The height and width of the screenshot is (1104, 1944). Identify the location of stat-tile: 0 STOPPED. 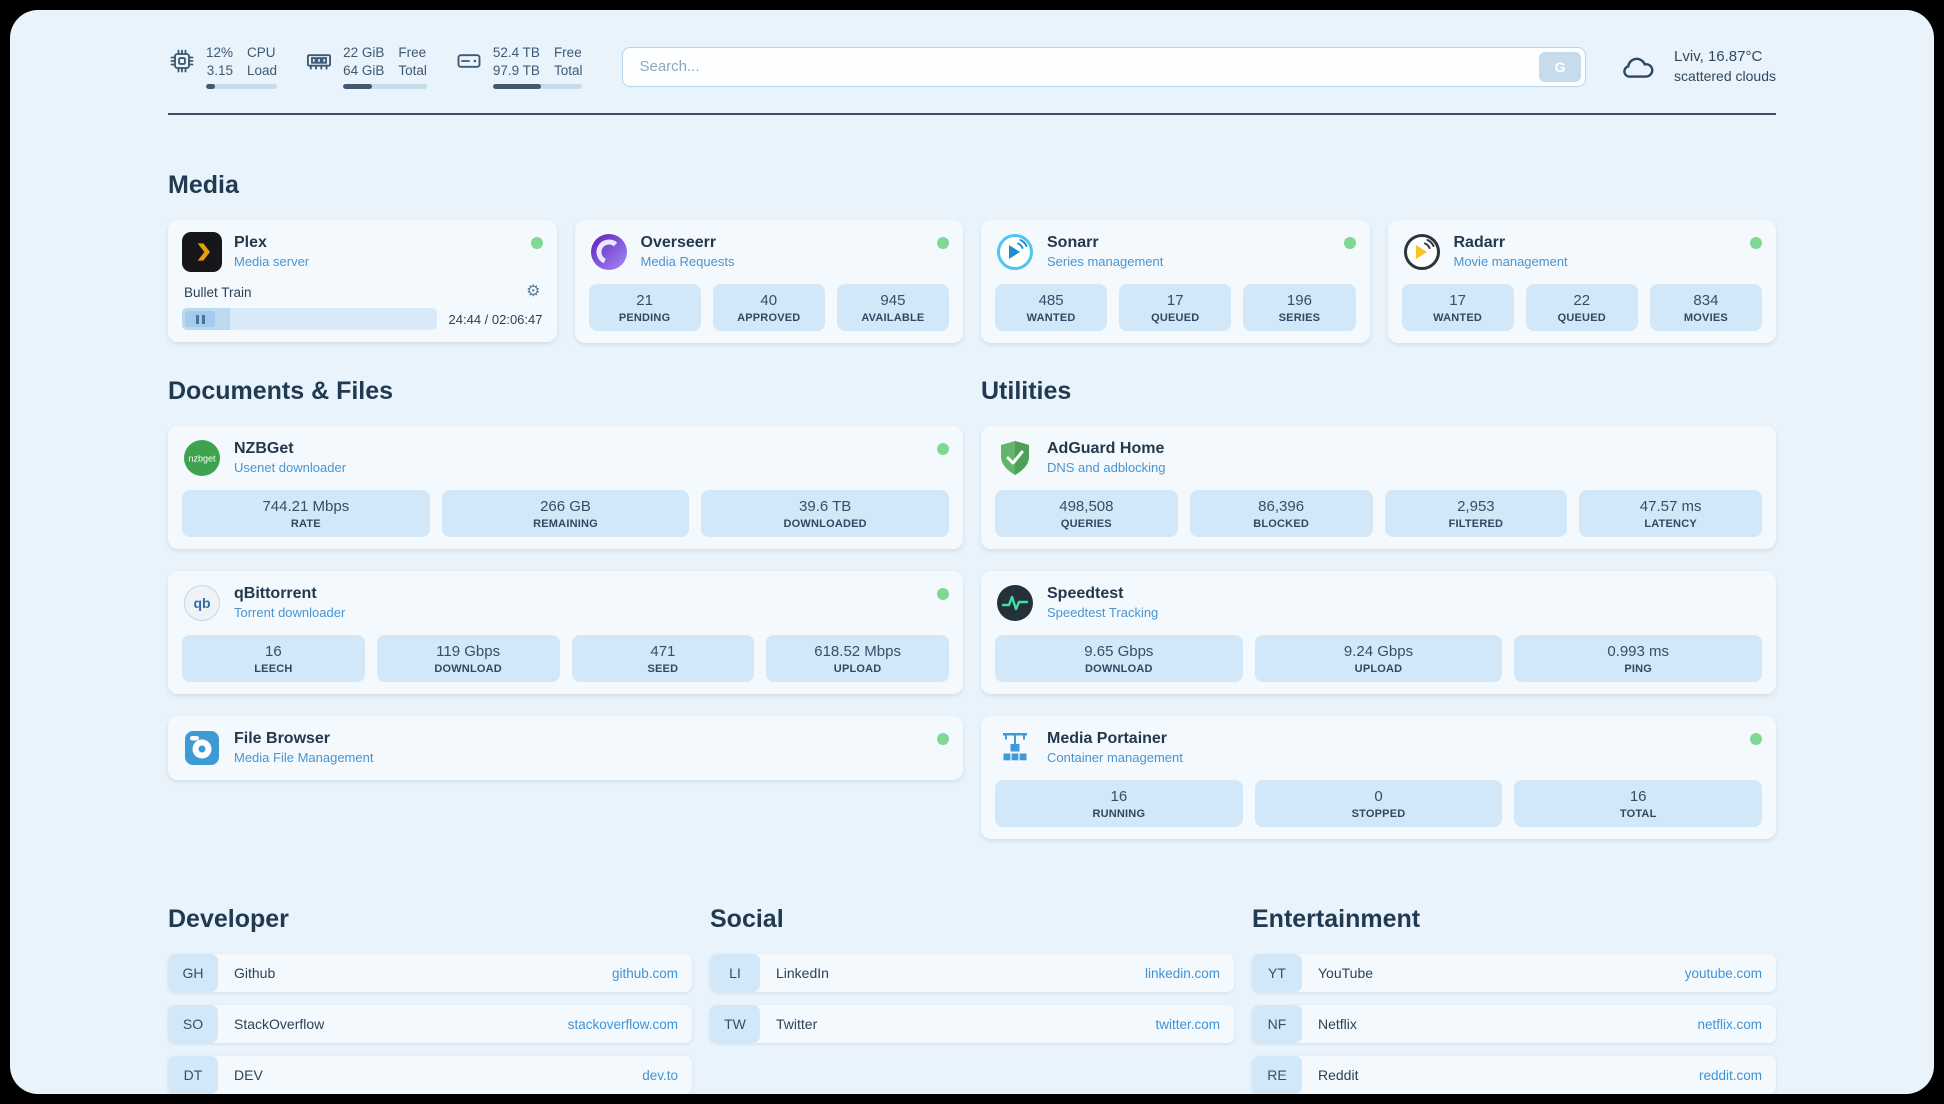
(1378, 804).